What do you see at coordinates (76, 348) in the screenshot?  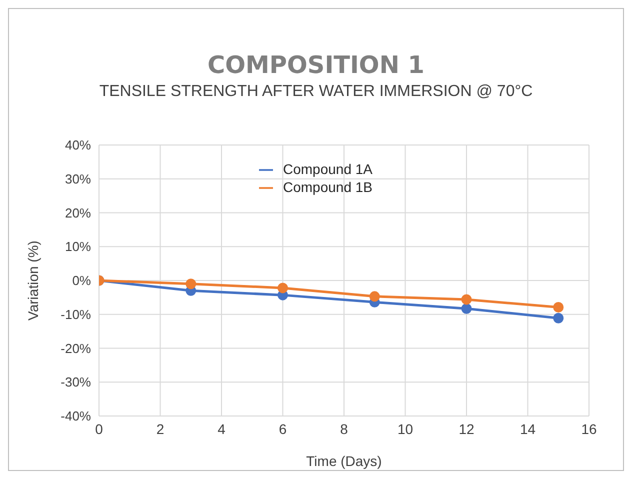 I see `y-tick-label: -20%` at bounding box center [76, 348].